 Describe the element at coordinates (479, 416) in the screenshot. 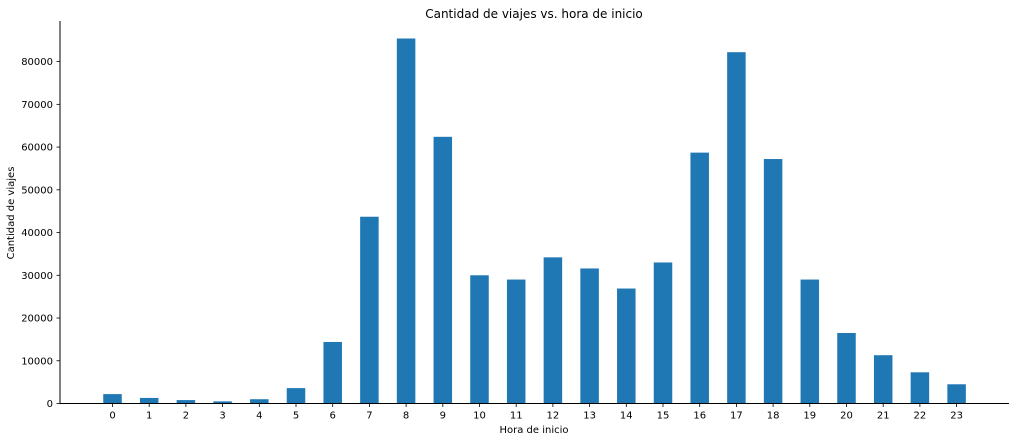

I see `x-tick-label: 10` at that location.